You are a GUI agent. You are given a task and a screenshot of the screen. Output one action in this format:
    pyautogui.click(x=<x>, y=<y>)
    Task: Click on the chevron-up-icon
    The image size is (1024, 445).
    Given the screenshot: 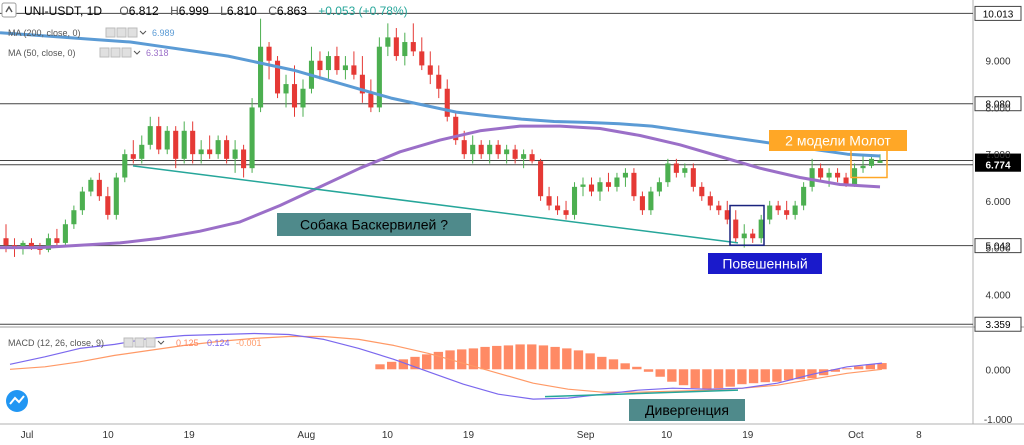 What is the action you would take?
    pyautogui.click(x=9, y=9)
    